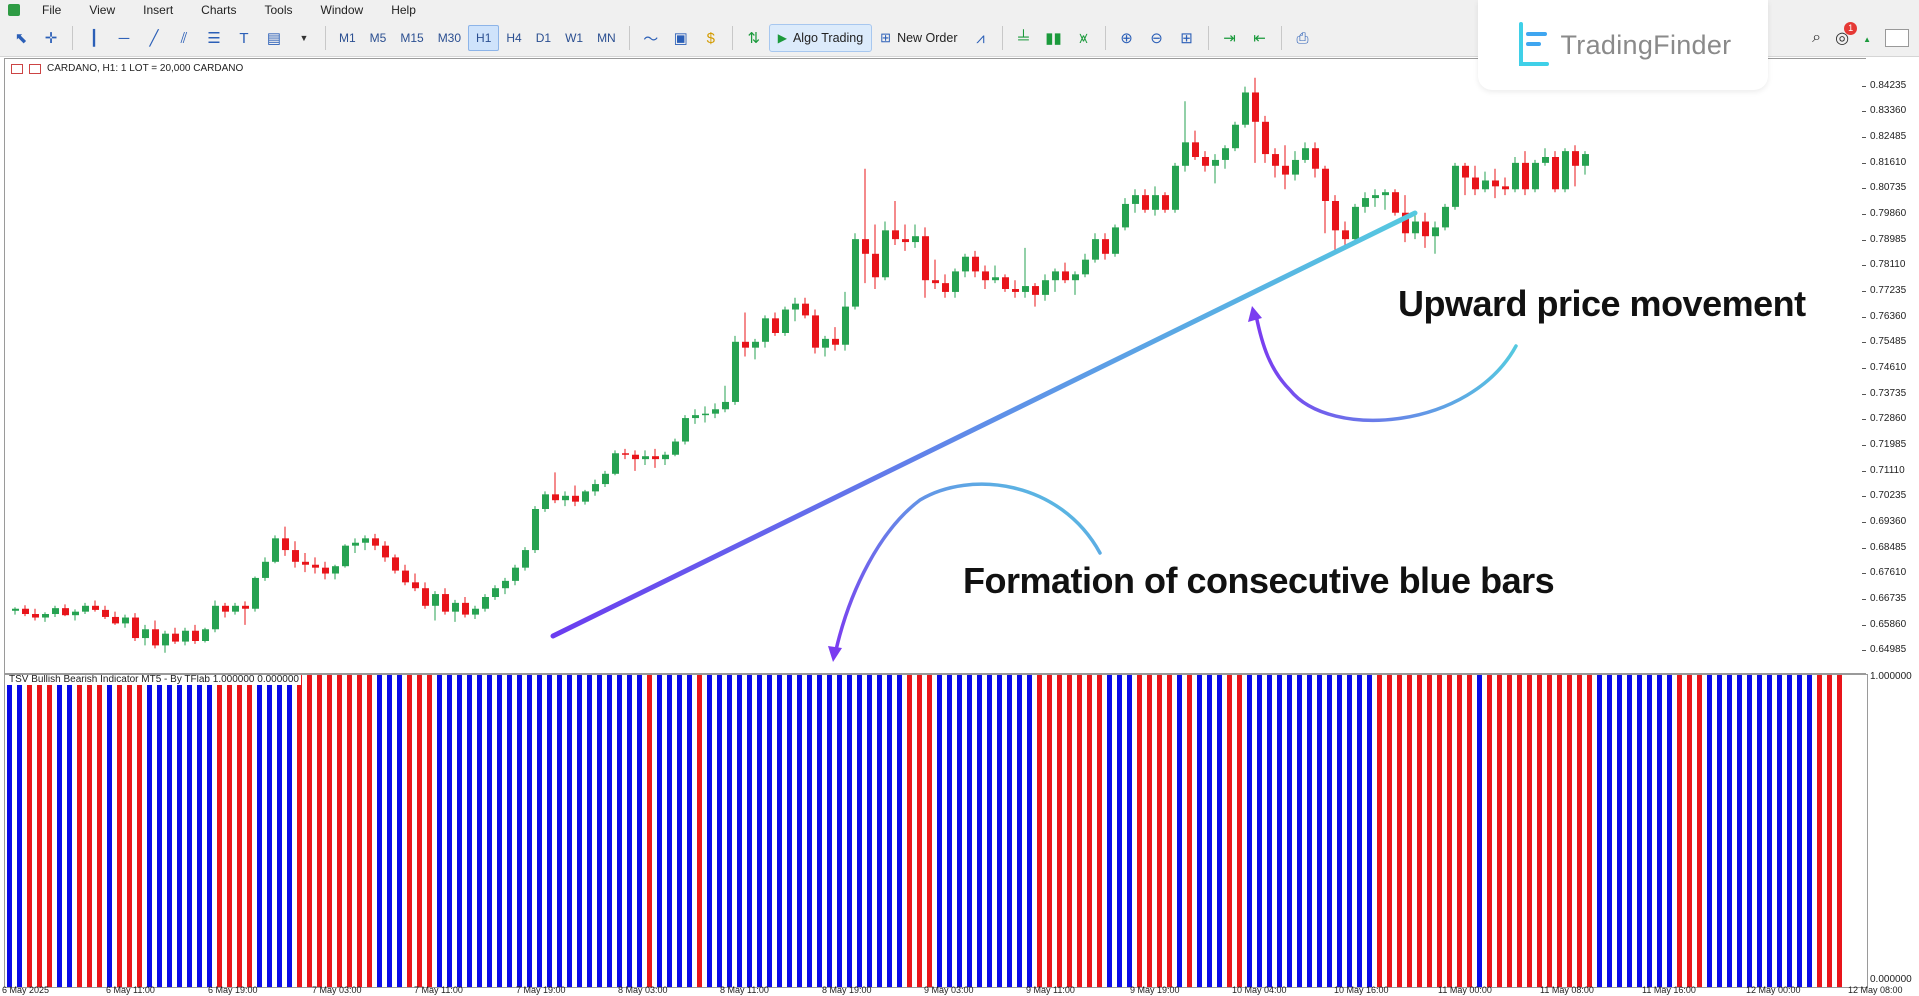 Image resolution: width=1919 pixels, height=996 pixels. I want to click on screenshot-icon: ⎙, so click(1302, 38).